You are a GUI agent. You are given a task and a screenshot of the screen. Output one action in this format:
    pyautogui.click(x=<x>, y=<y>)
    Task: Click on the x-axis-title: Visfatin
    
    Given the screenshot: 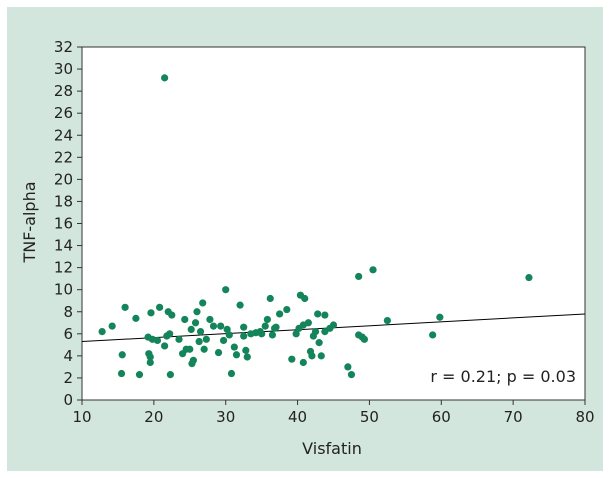 What is the action you would take?
    pyautogui.click(x=332, y=448)
    